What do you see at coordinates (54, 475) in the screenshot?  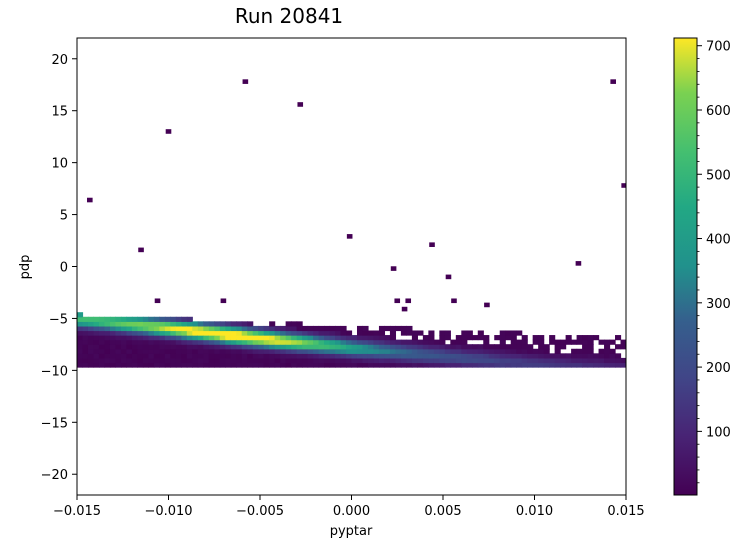 I see `y-tick-label: −20` at bounding box center [54, 475].